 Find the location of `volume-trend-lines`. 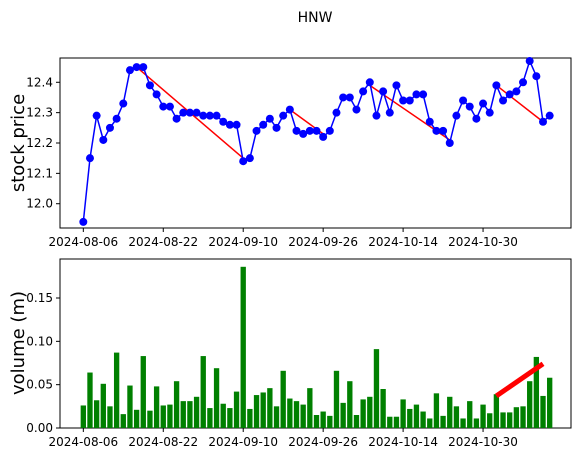

volume-trend-lines is located at coordinates (519, 379).